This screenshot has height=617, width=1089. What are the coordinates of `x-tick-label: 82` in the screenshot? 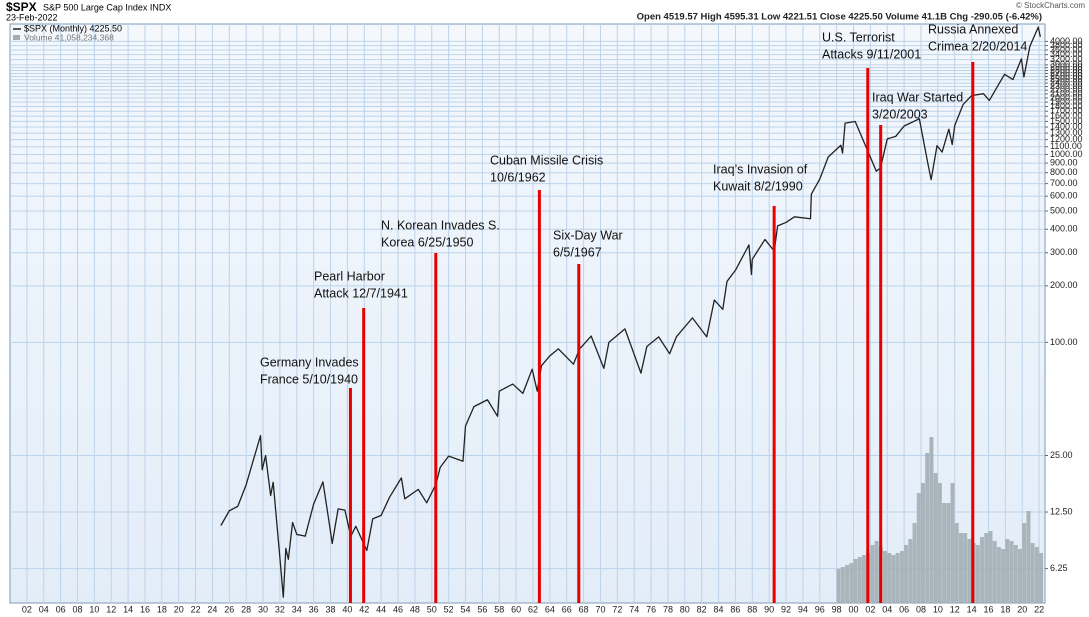 It's located at (702, 609).